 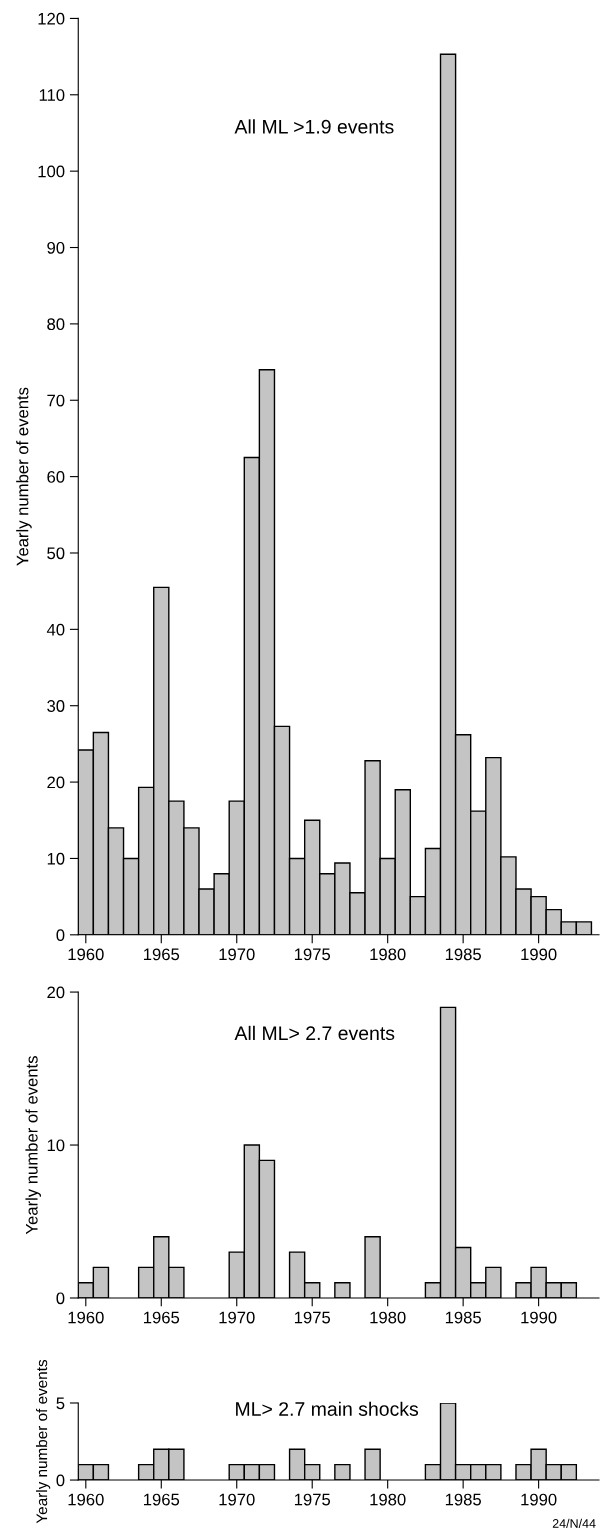 What do you see at coordinates (314, 1033) in the screenshot?
I see `text: All ML> 2.7 events` at bounding box center [314, 1033].